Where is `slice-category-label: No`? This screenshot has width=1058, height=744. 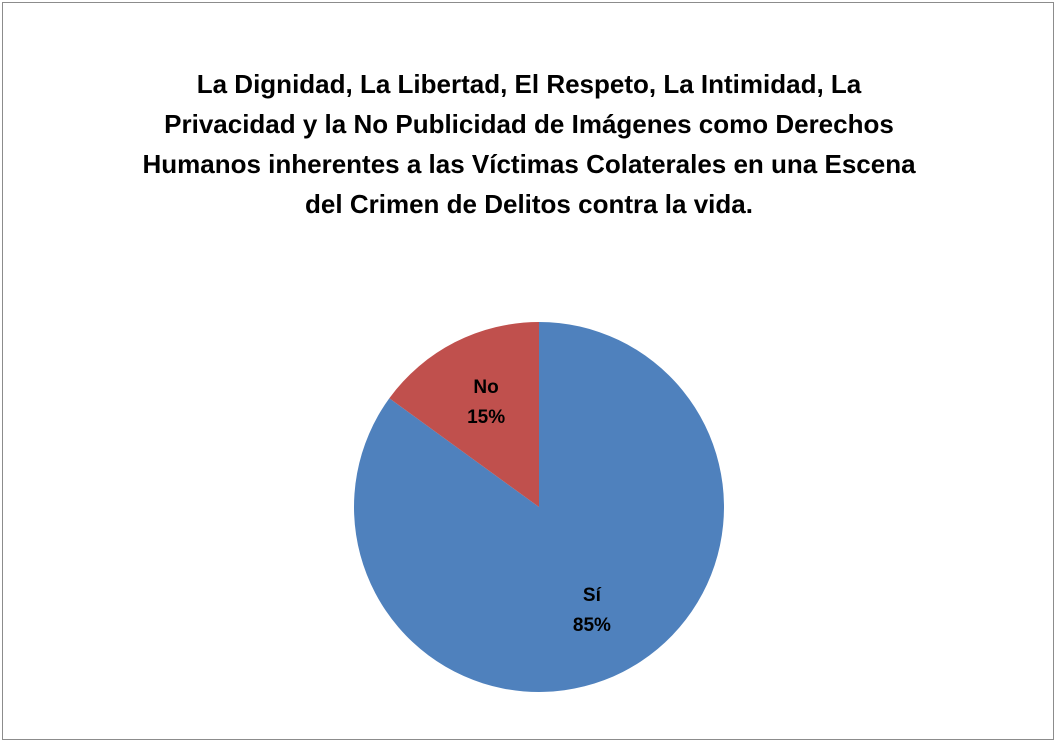 slice-category-label: No is located at coordinates (485, 387).